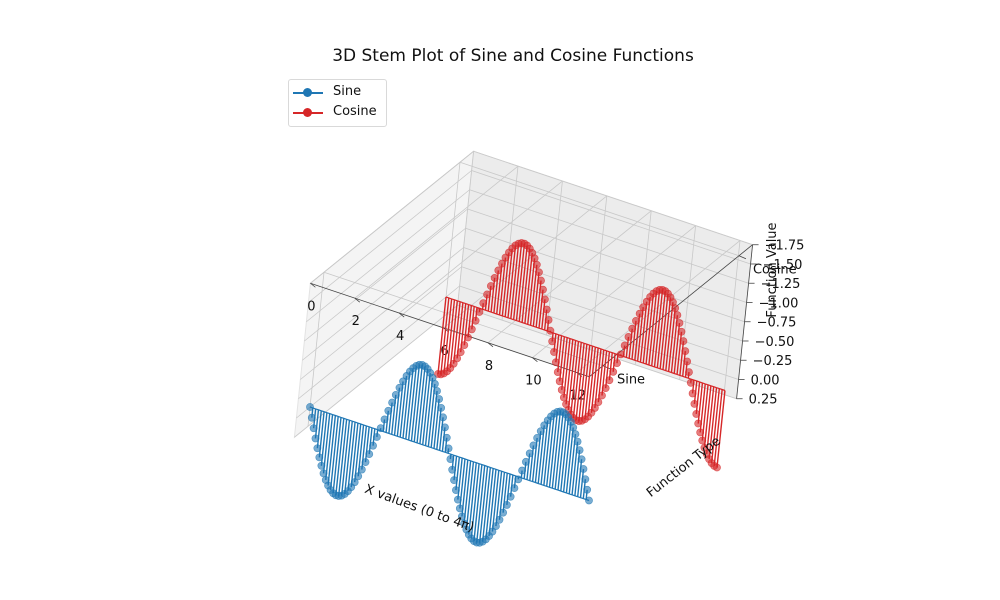 The image size is (1000, 600). What do you see at coordinates (777, 323) in the screenshot?
I see `z-tick-label: −0.75` at bounding box center [777, 323].